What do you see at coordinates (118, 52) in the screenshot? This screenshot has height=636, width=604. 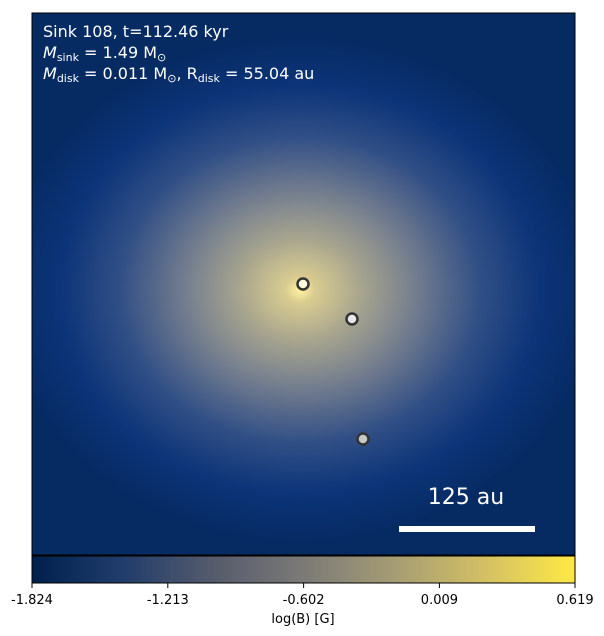 I see `annotation-text: = 1.49 M` at bounding box center [118, 52].